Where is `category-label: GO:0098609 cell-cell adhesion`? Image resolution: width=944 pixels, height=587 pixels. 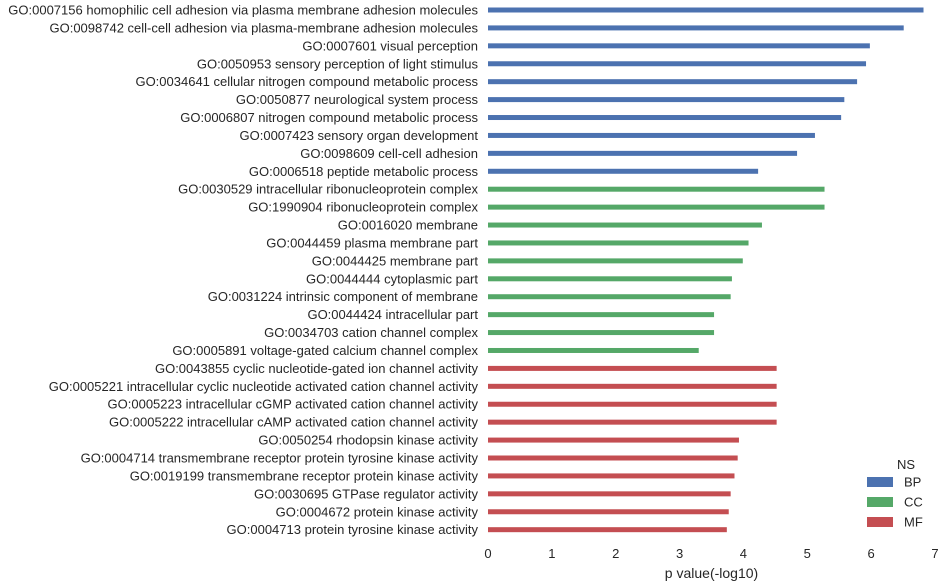 category-label: GO:0098609 cell-cell adhesion is located at coordinates (389, 153).